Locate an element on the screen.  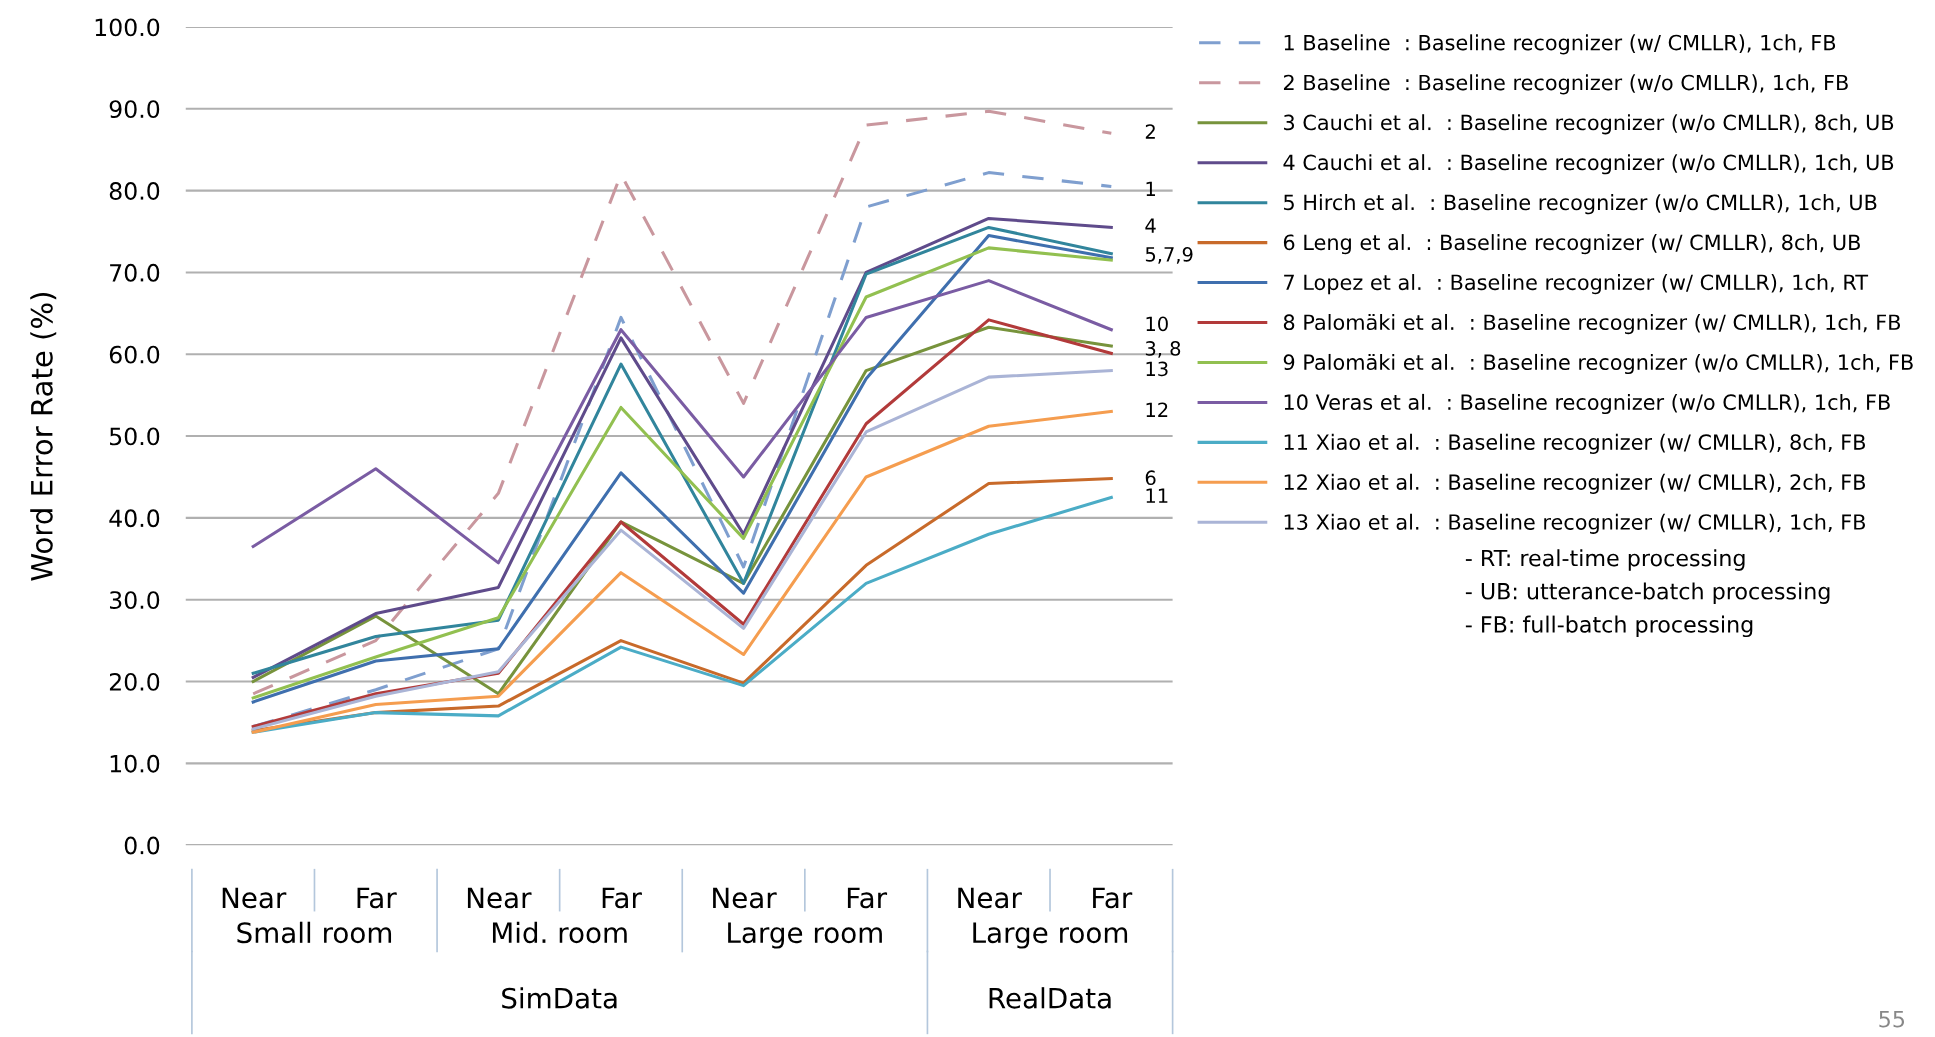
y-tick-label: 40.0 is located at coordinates (134, 518).